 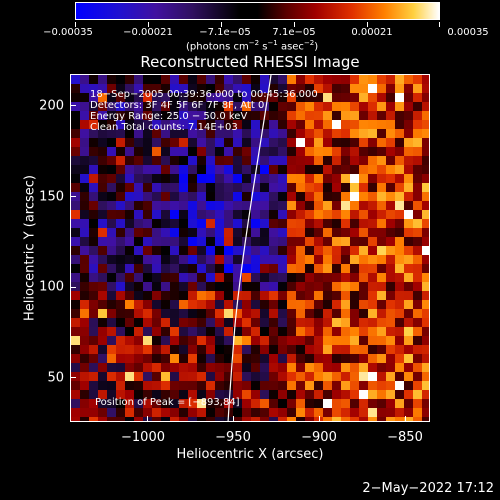 What do you see at coordinates (405, 437) in the screenshot?
I see `x-axis-tick-label: −850` at bounding box center [405, 437].